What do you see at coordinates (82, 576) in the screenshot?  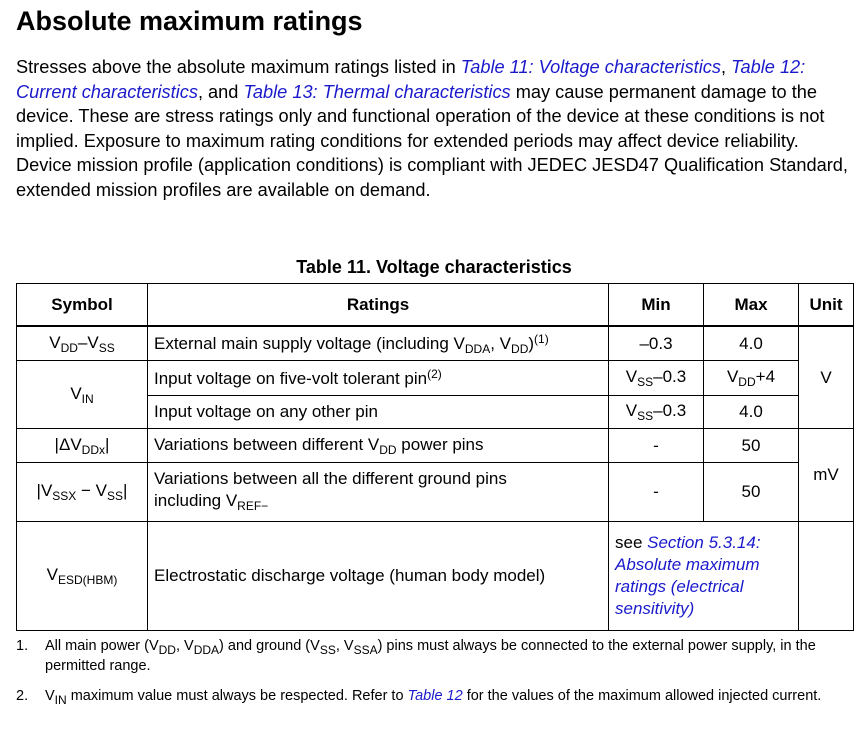 I see `cell-symbol: VESD(HBM)` at bounding box center [82, 576].